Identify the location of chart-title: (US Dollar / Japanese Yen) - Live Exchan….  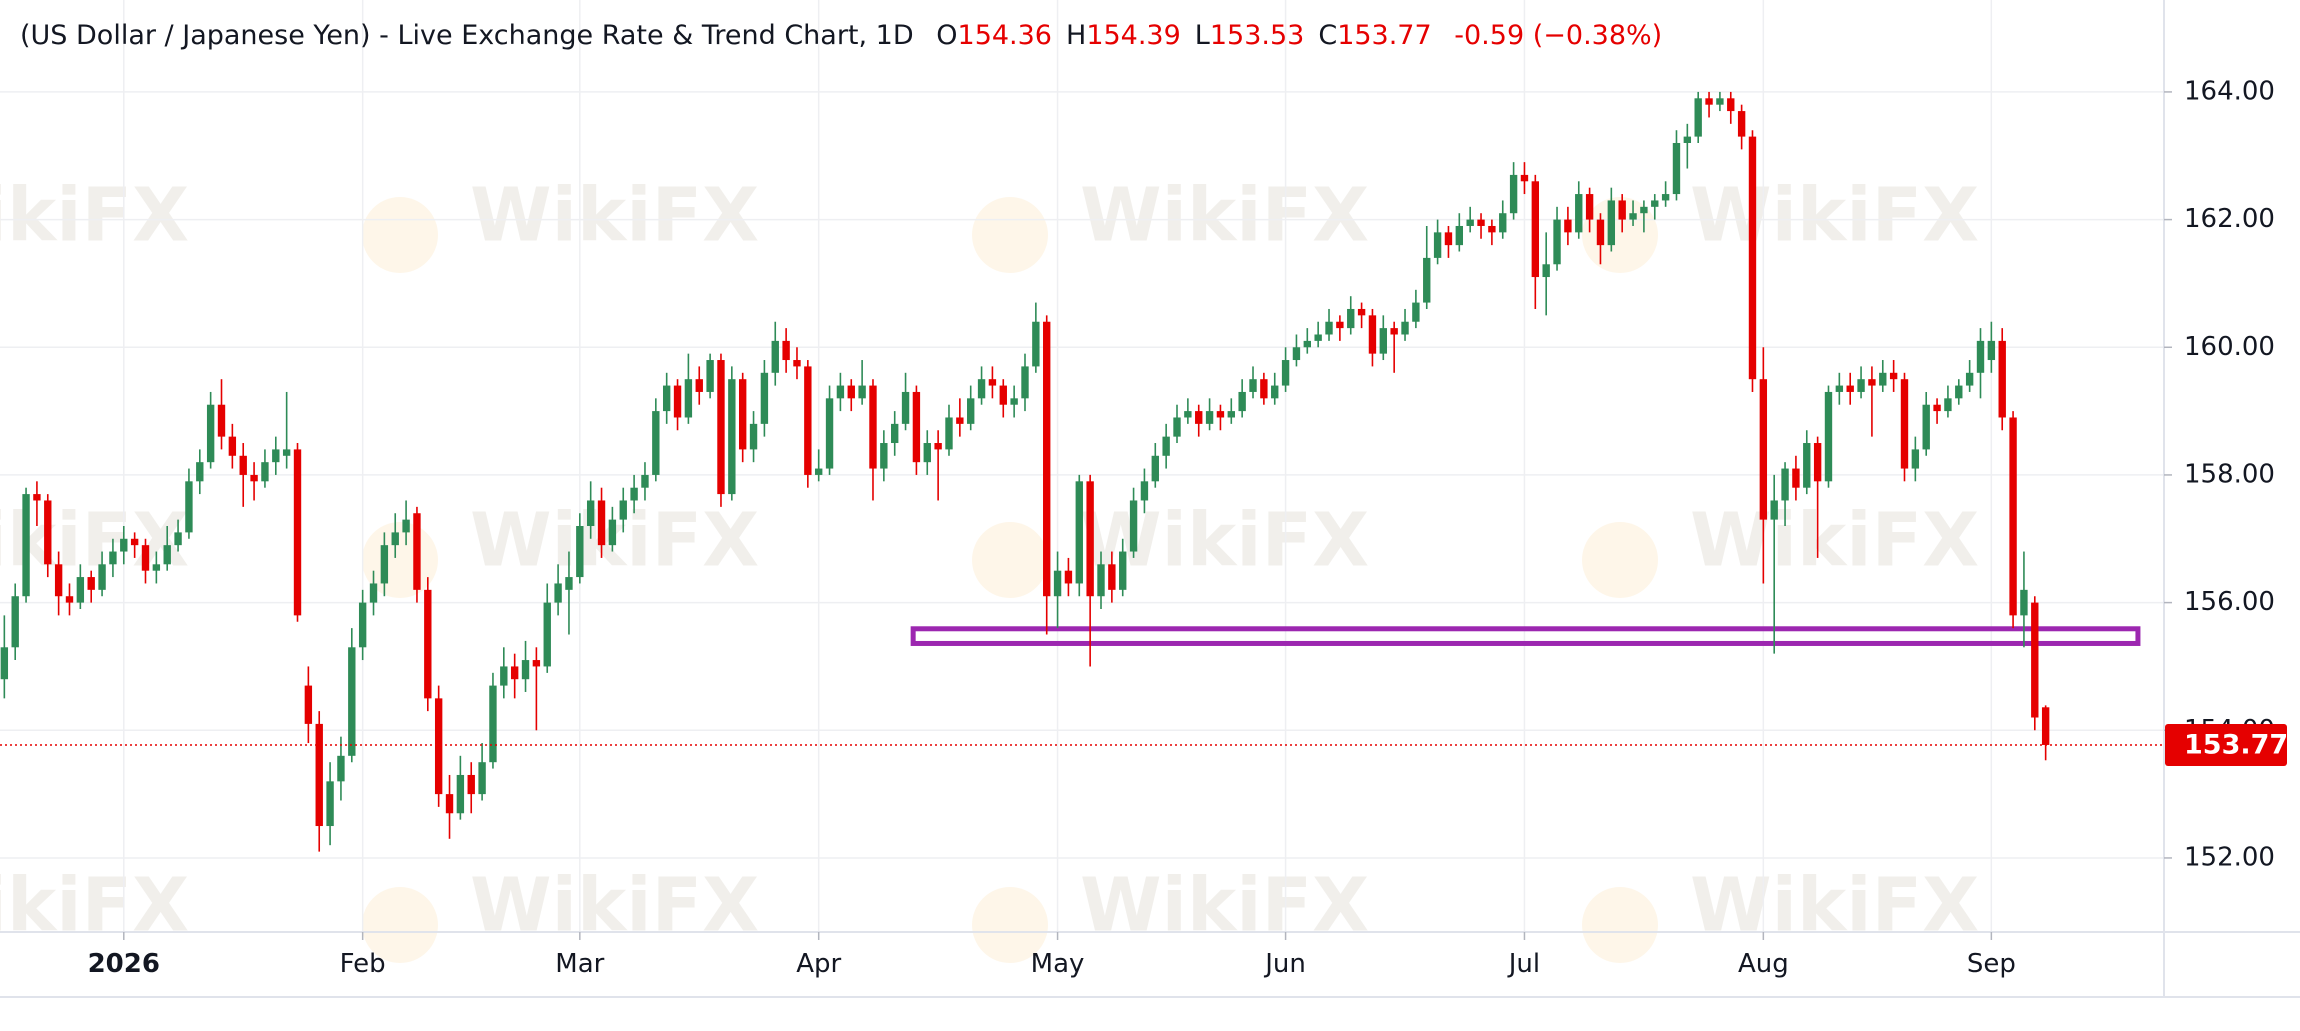
(467, 35).